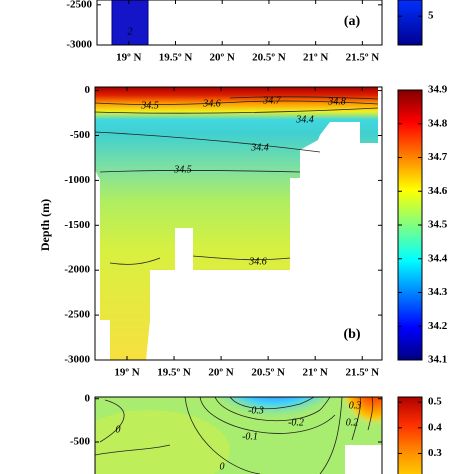 The height and width of the screenshot is (474, 474). What do you see at coordinates (438, 90) in the screenshot?
I see `colorbar-tick-label: 34.9` at bounding box center [438, 90].